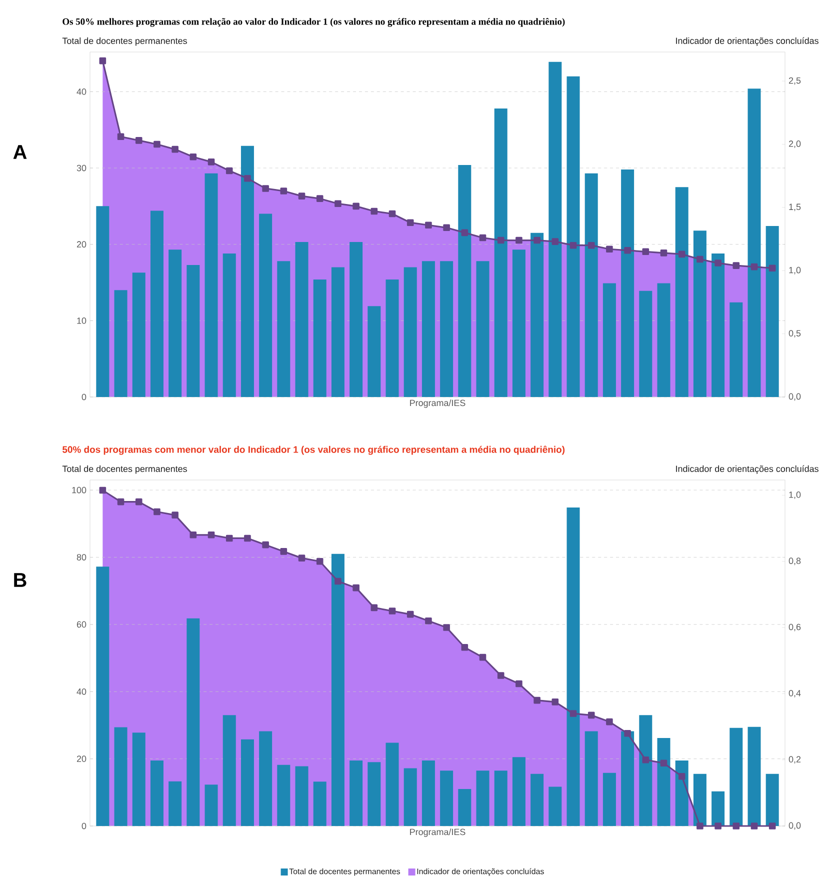 The height and width of the screenshot is (881, 825). Describe the element at coordinates (794, 81) in the screenshot. I see `y2-tick-label: 2,5` at that location.